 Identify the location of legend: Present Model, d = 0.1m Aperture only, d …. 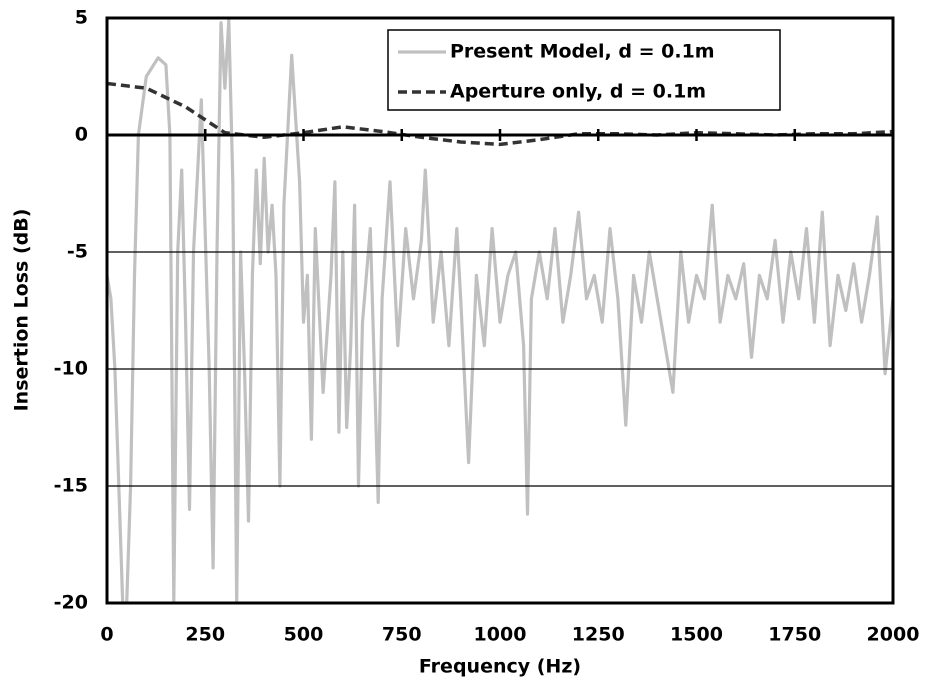
(584, 70).